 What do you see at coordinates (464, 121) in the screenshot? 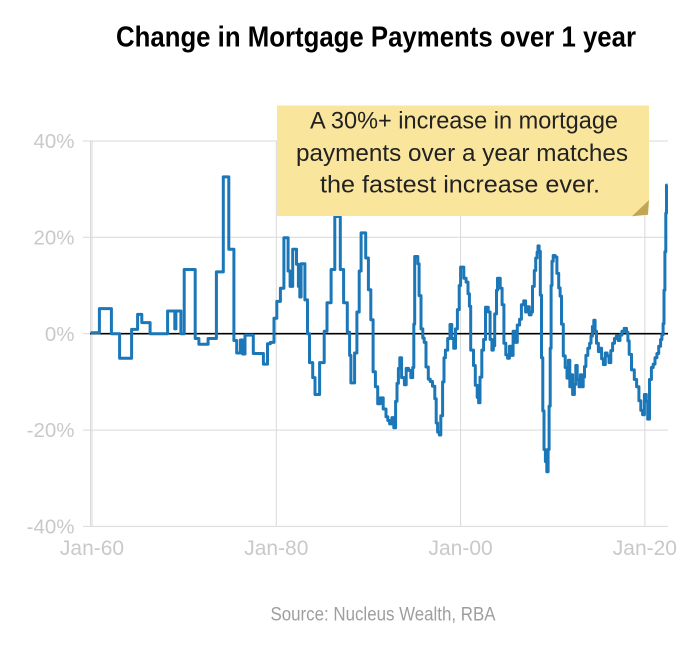
I see `svg-text: A 30%+ increase in mortgage` at bounding box center [464, 121].